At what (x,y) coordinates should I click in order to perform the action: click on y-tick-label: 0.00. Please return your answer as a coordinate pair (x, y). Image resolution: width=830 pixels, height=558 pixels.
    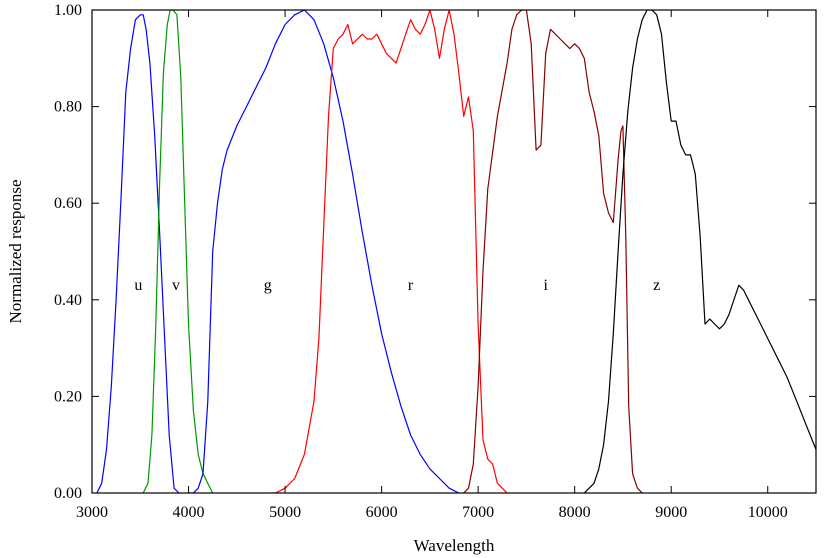
    Looking at the image, I should click on (68, 493).